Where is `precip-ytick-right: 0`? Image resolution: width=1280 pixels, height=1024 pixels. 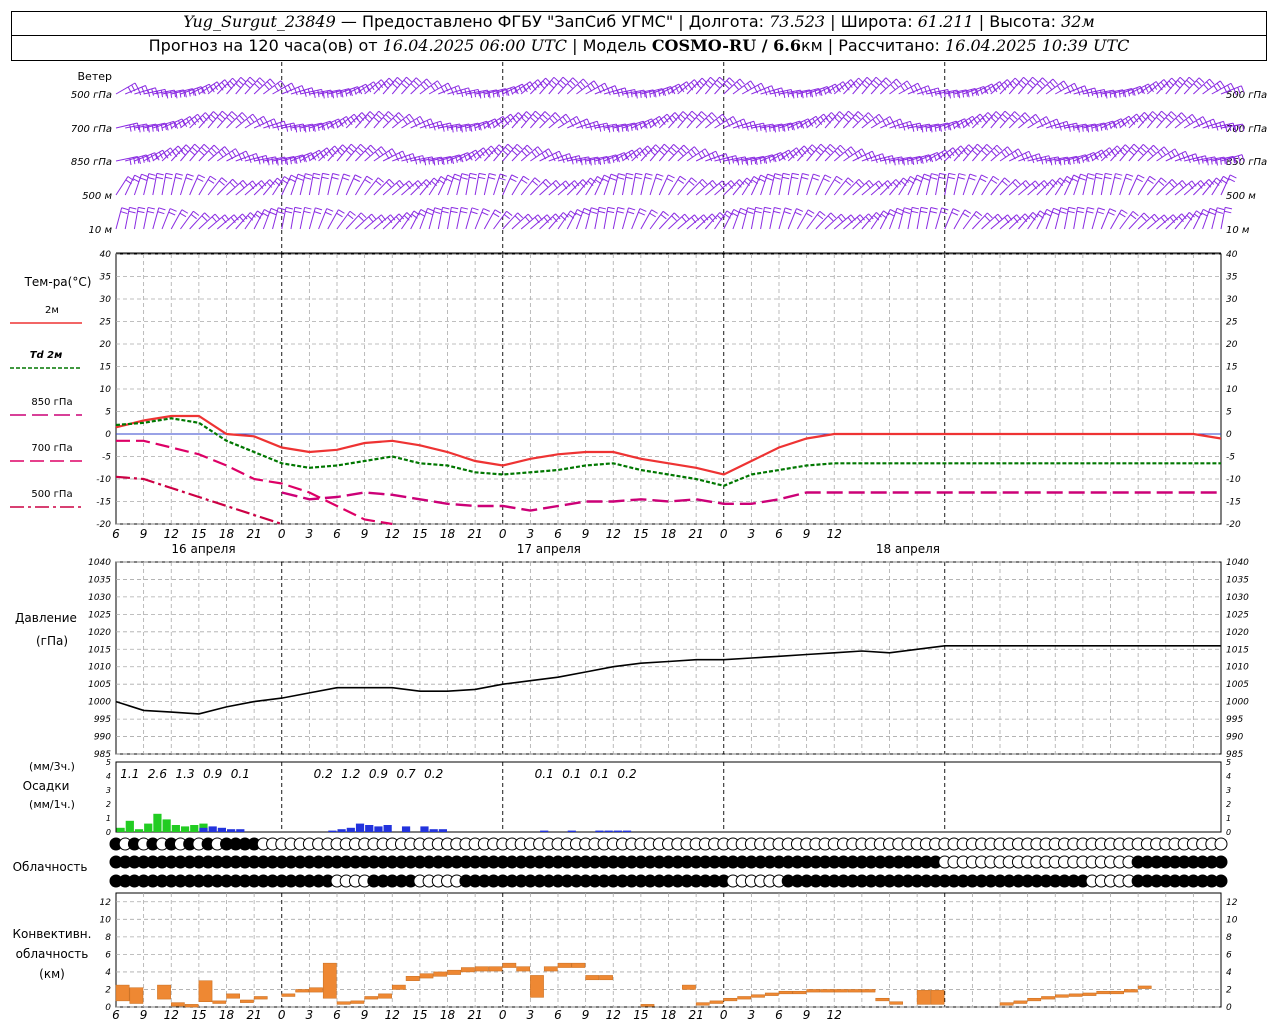
precip-ytick-right: 0 is located at coordinates (1228, 832).